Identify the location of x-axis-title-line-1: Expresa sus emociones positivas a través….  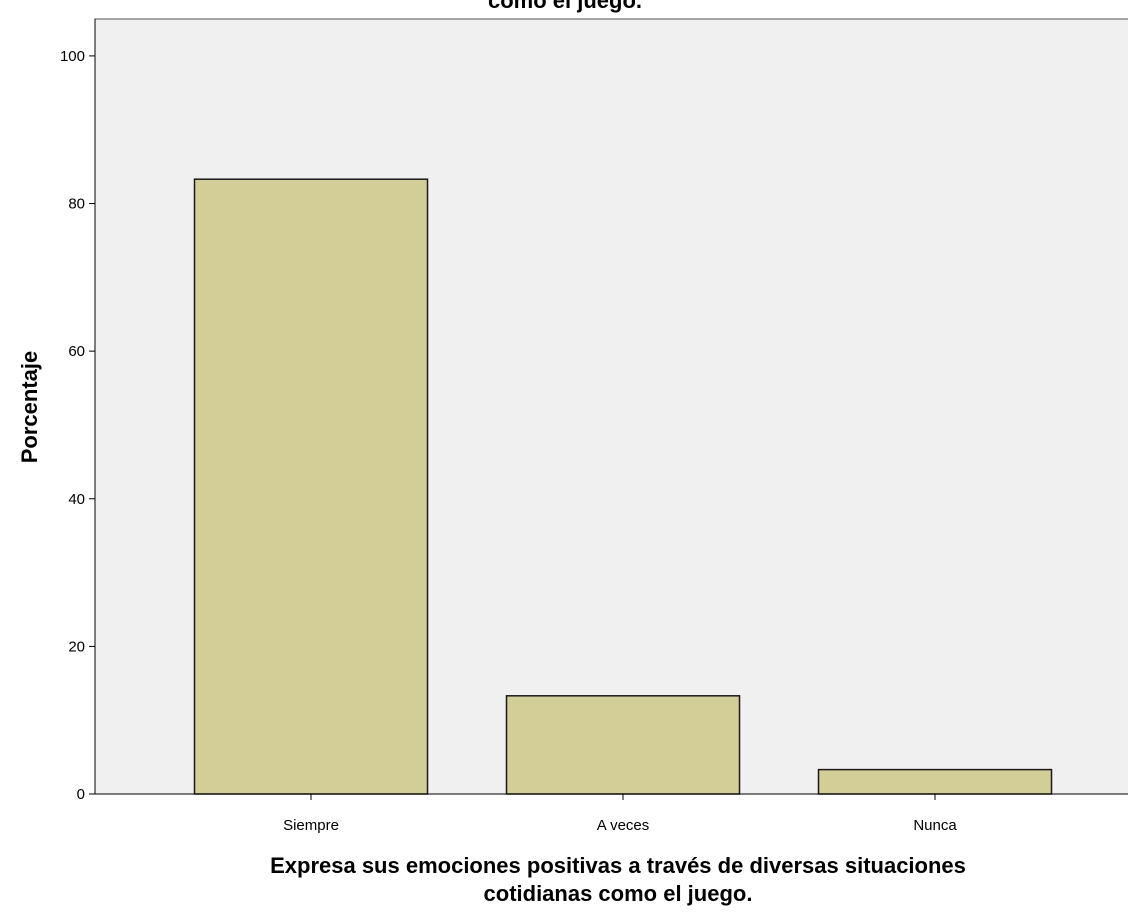
(618, 865).